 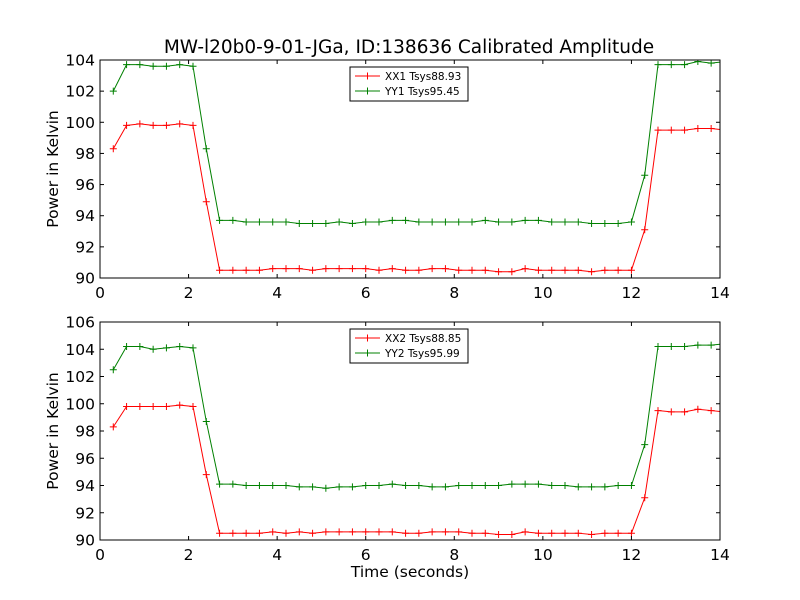 I want to click on y-tick-label: 92, so click(x=85, y=247).